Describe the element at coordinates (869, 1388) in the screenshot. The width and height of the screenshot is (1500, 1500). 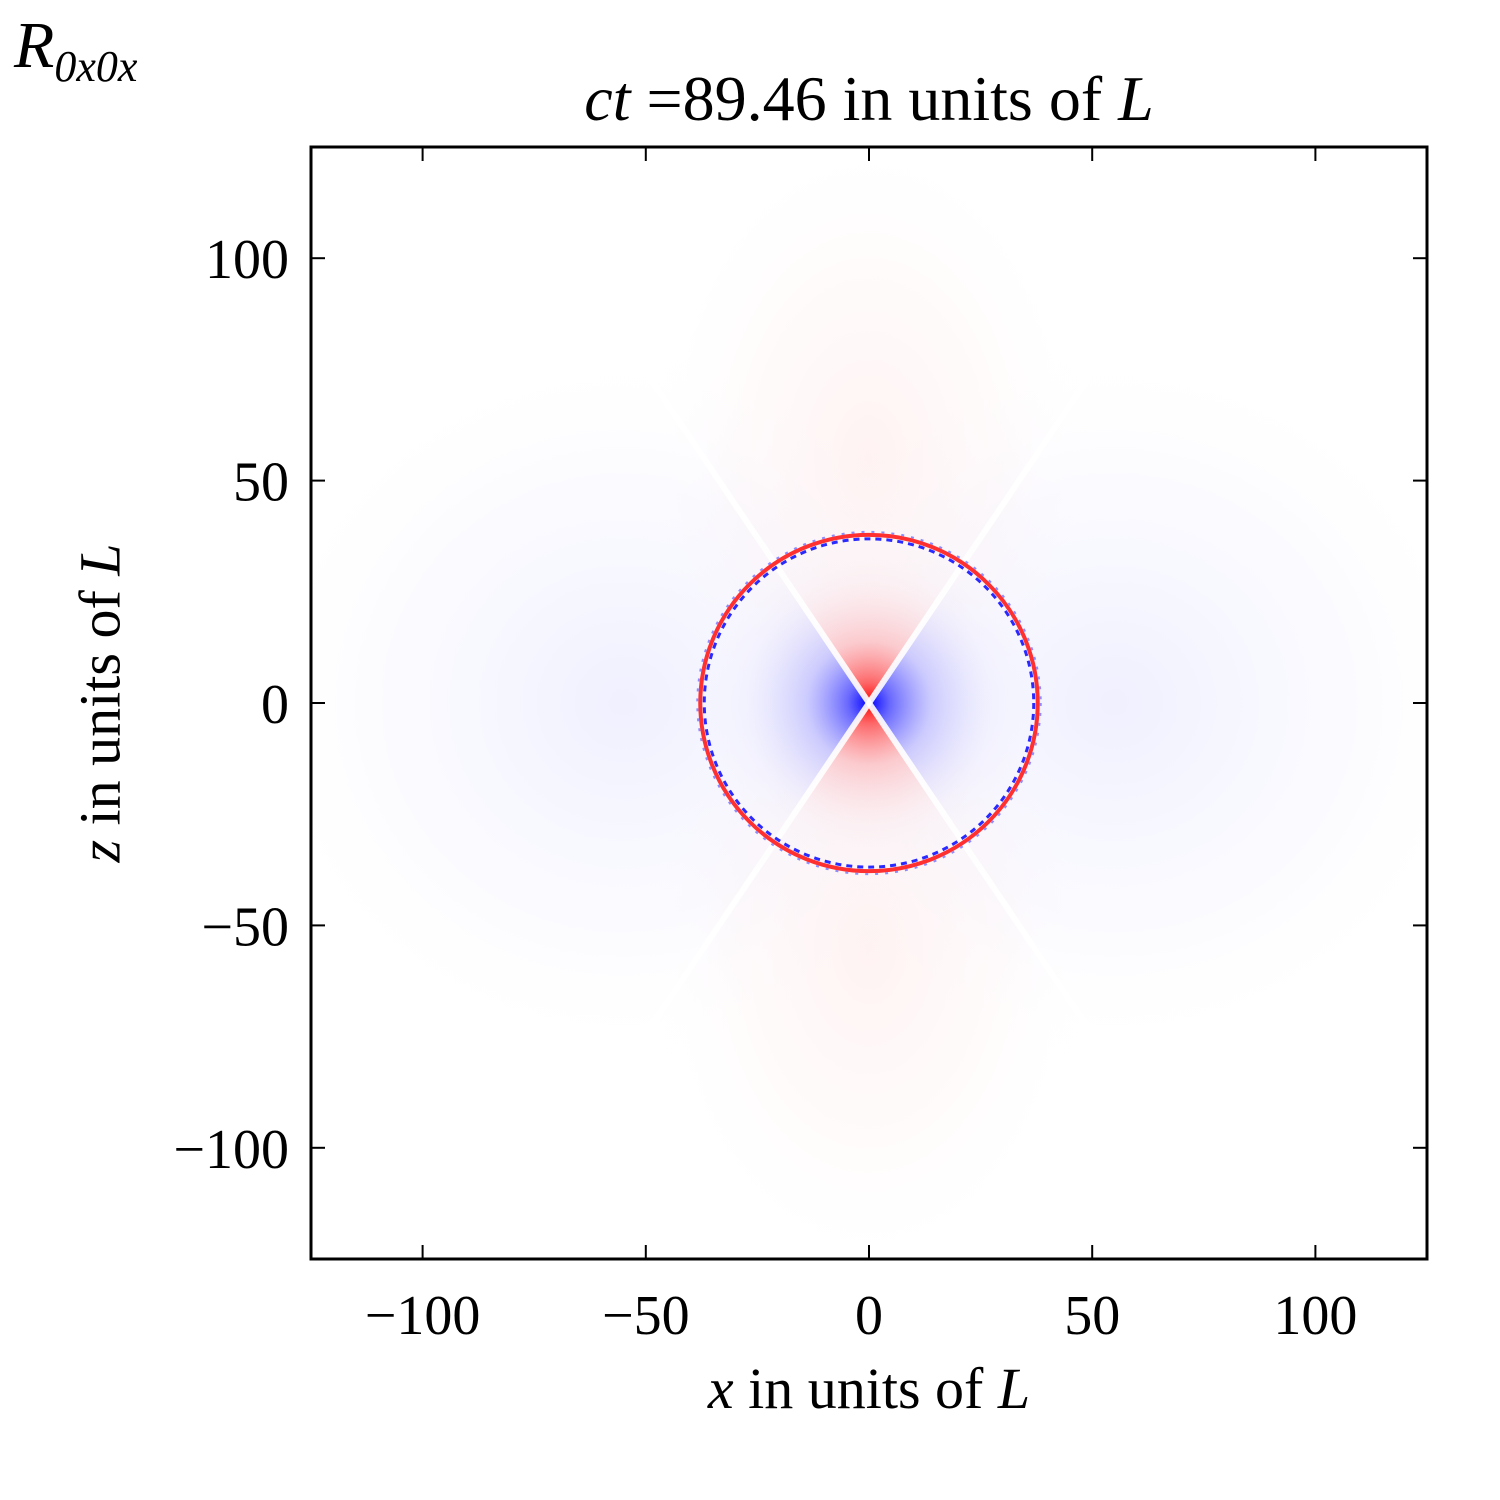
I see `x-axis-label: x in units of L` at that location.